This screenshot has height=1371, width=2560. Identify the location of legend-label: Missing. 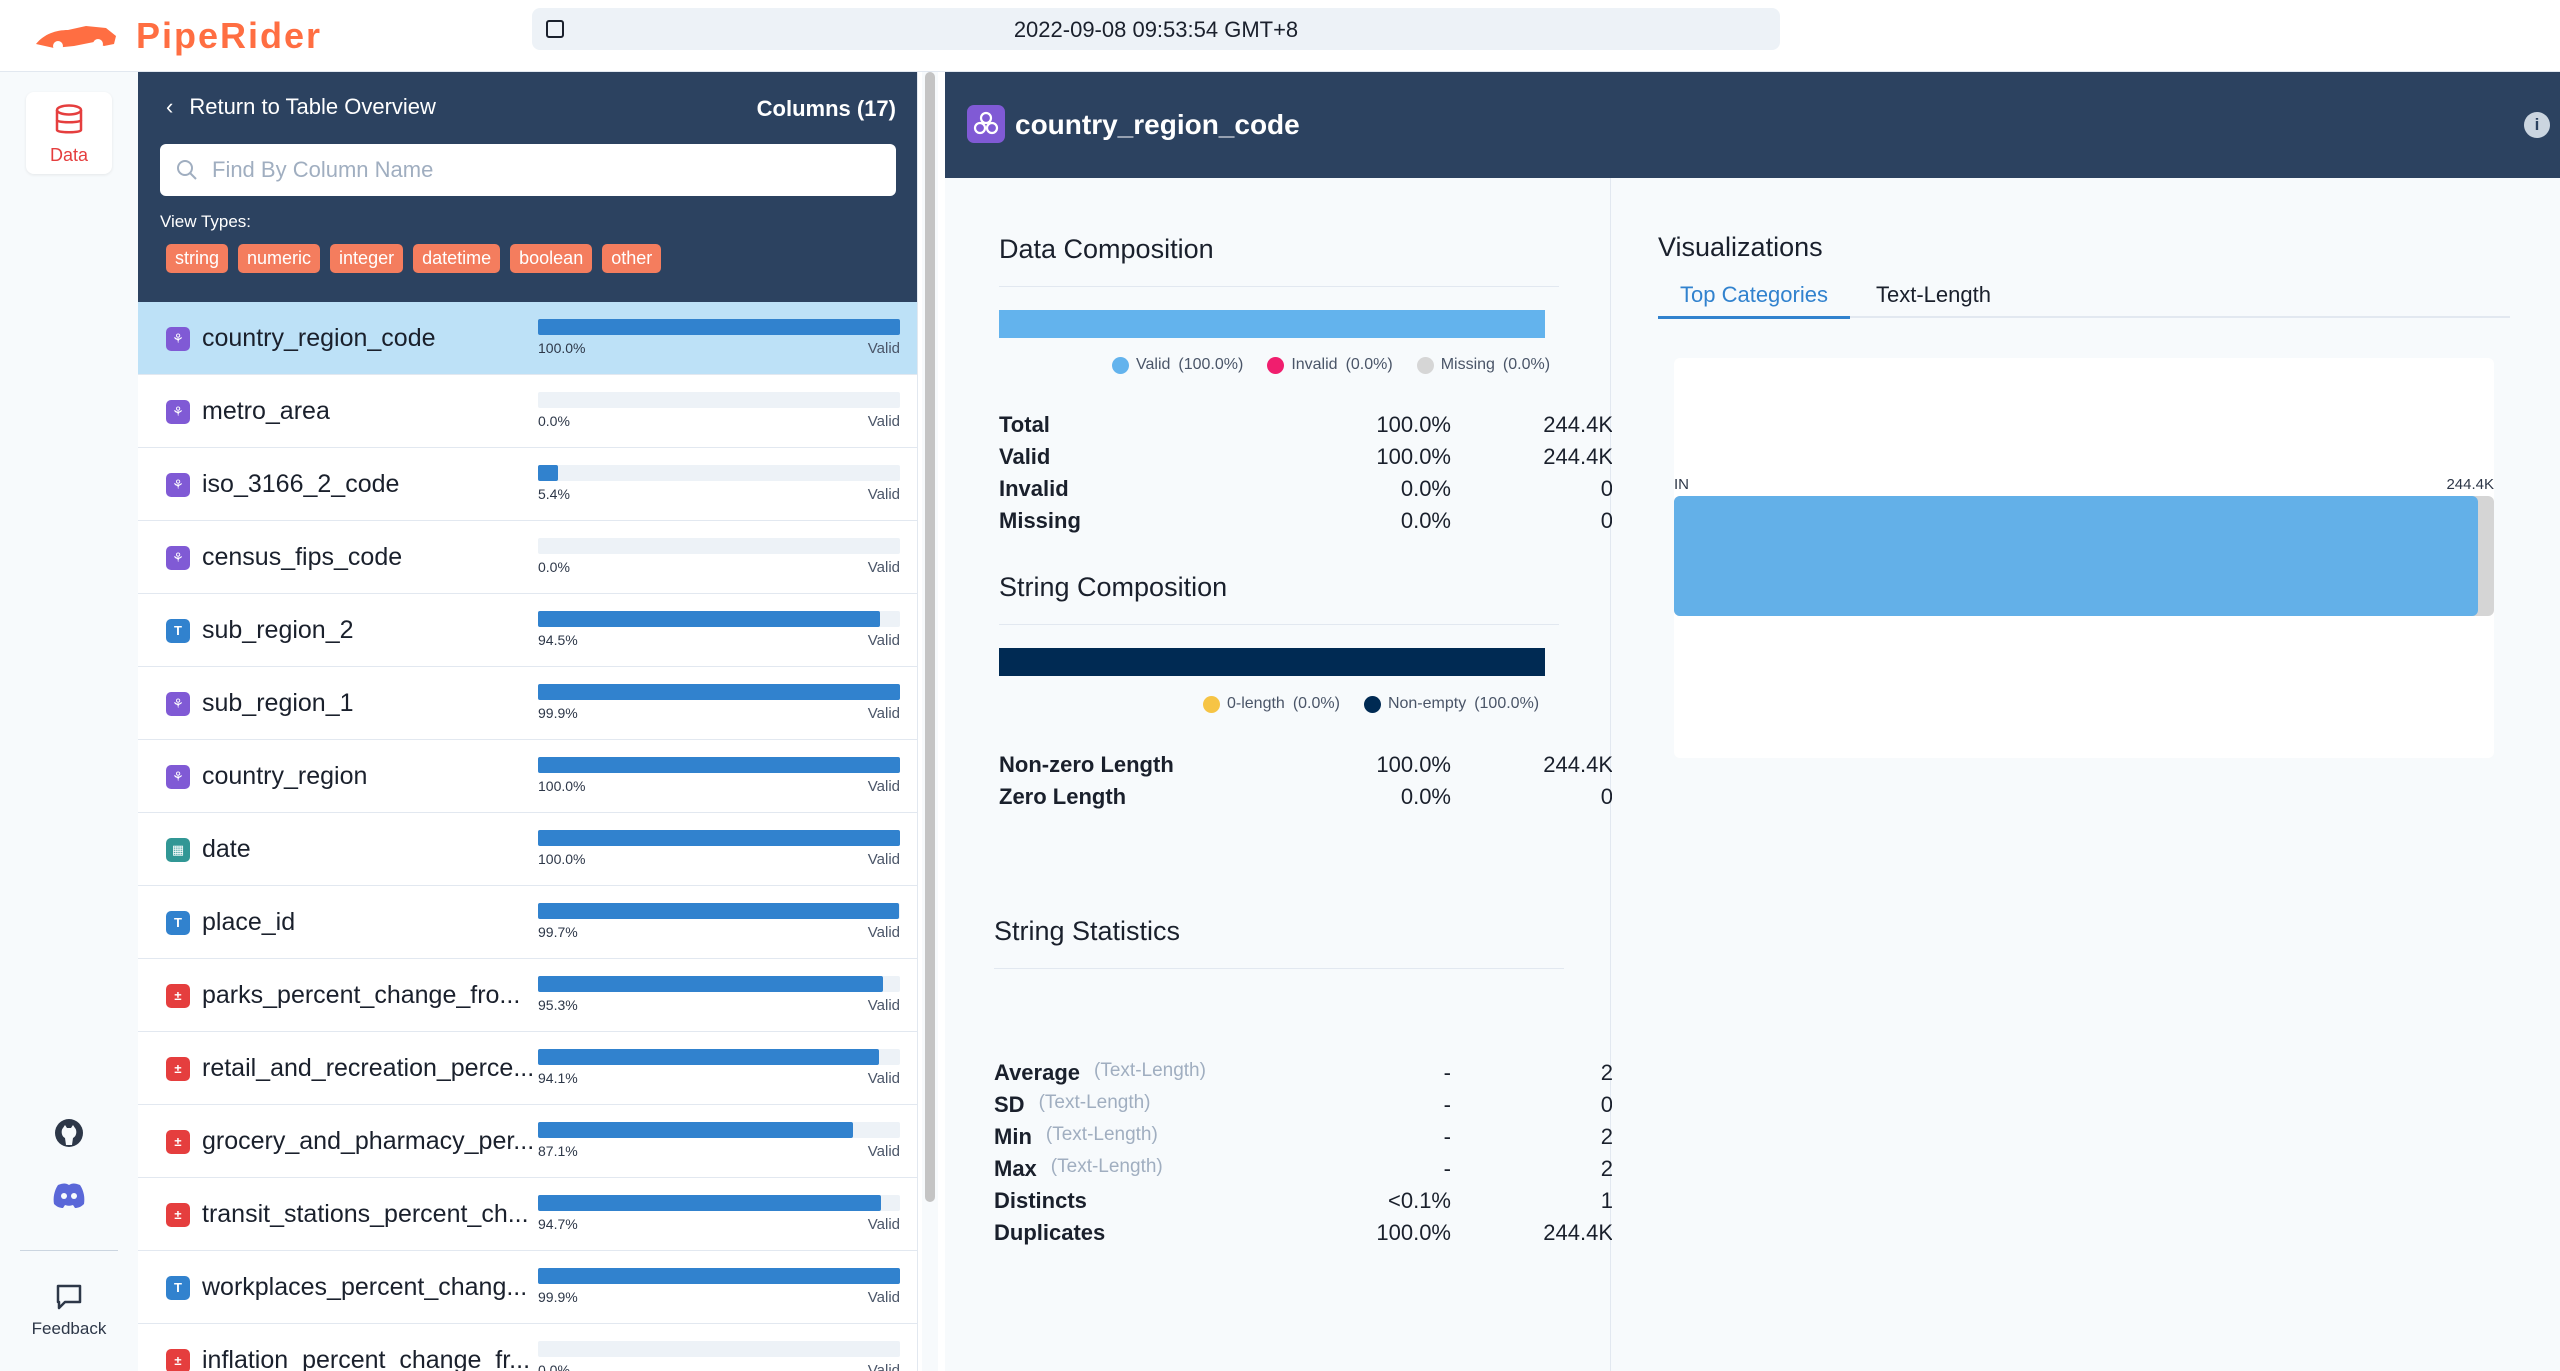
(1467, 364).